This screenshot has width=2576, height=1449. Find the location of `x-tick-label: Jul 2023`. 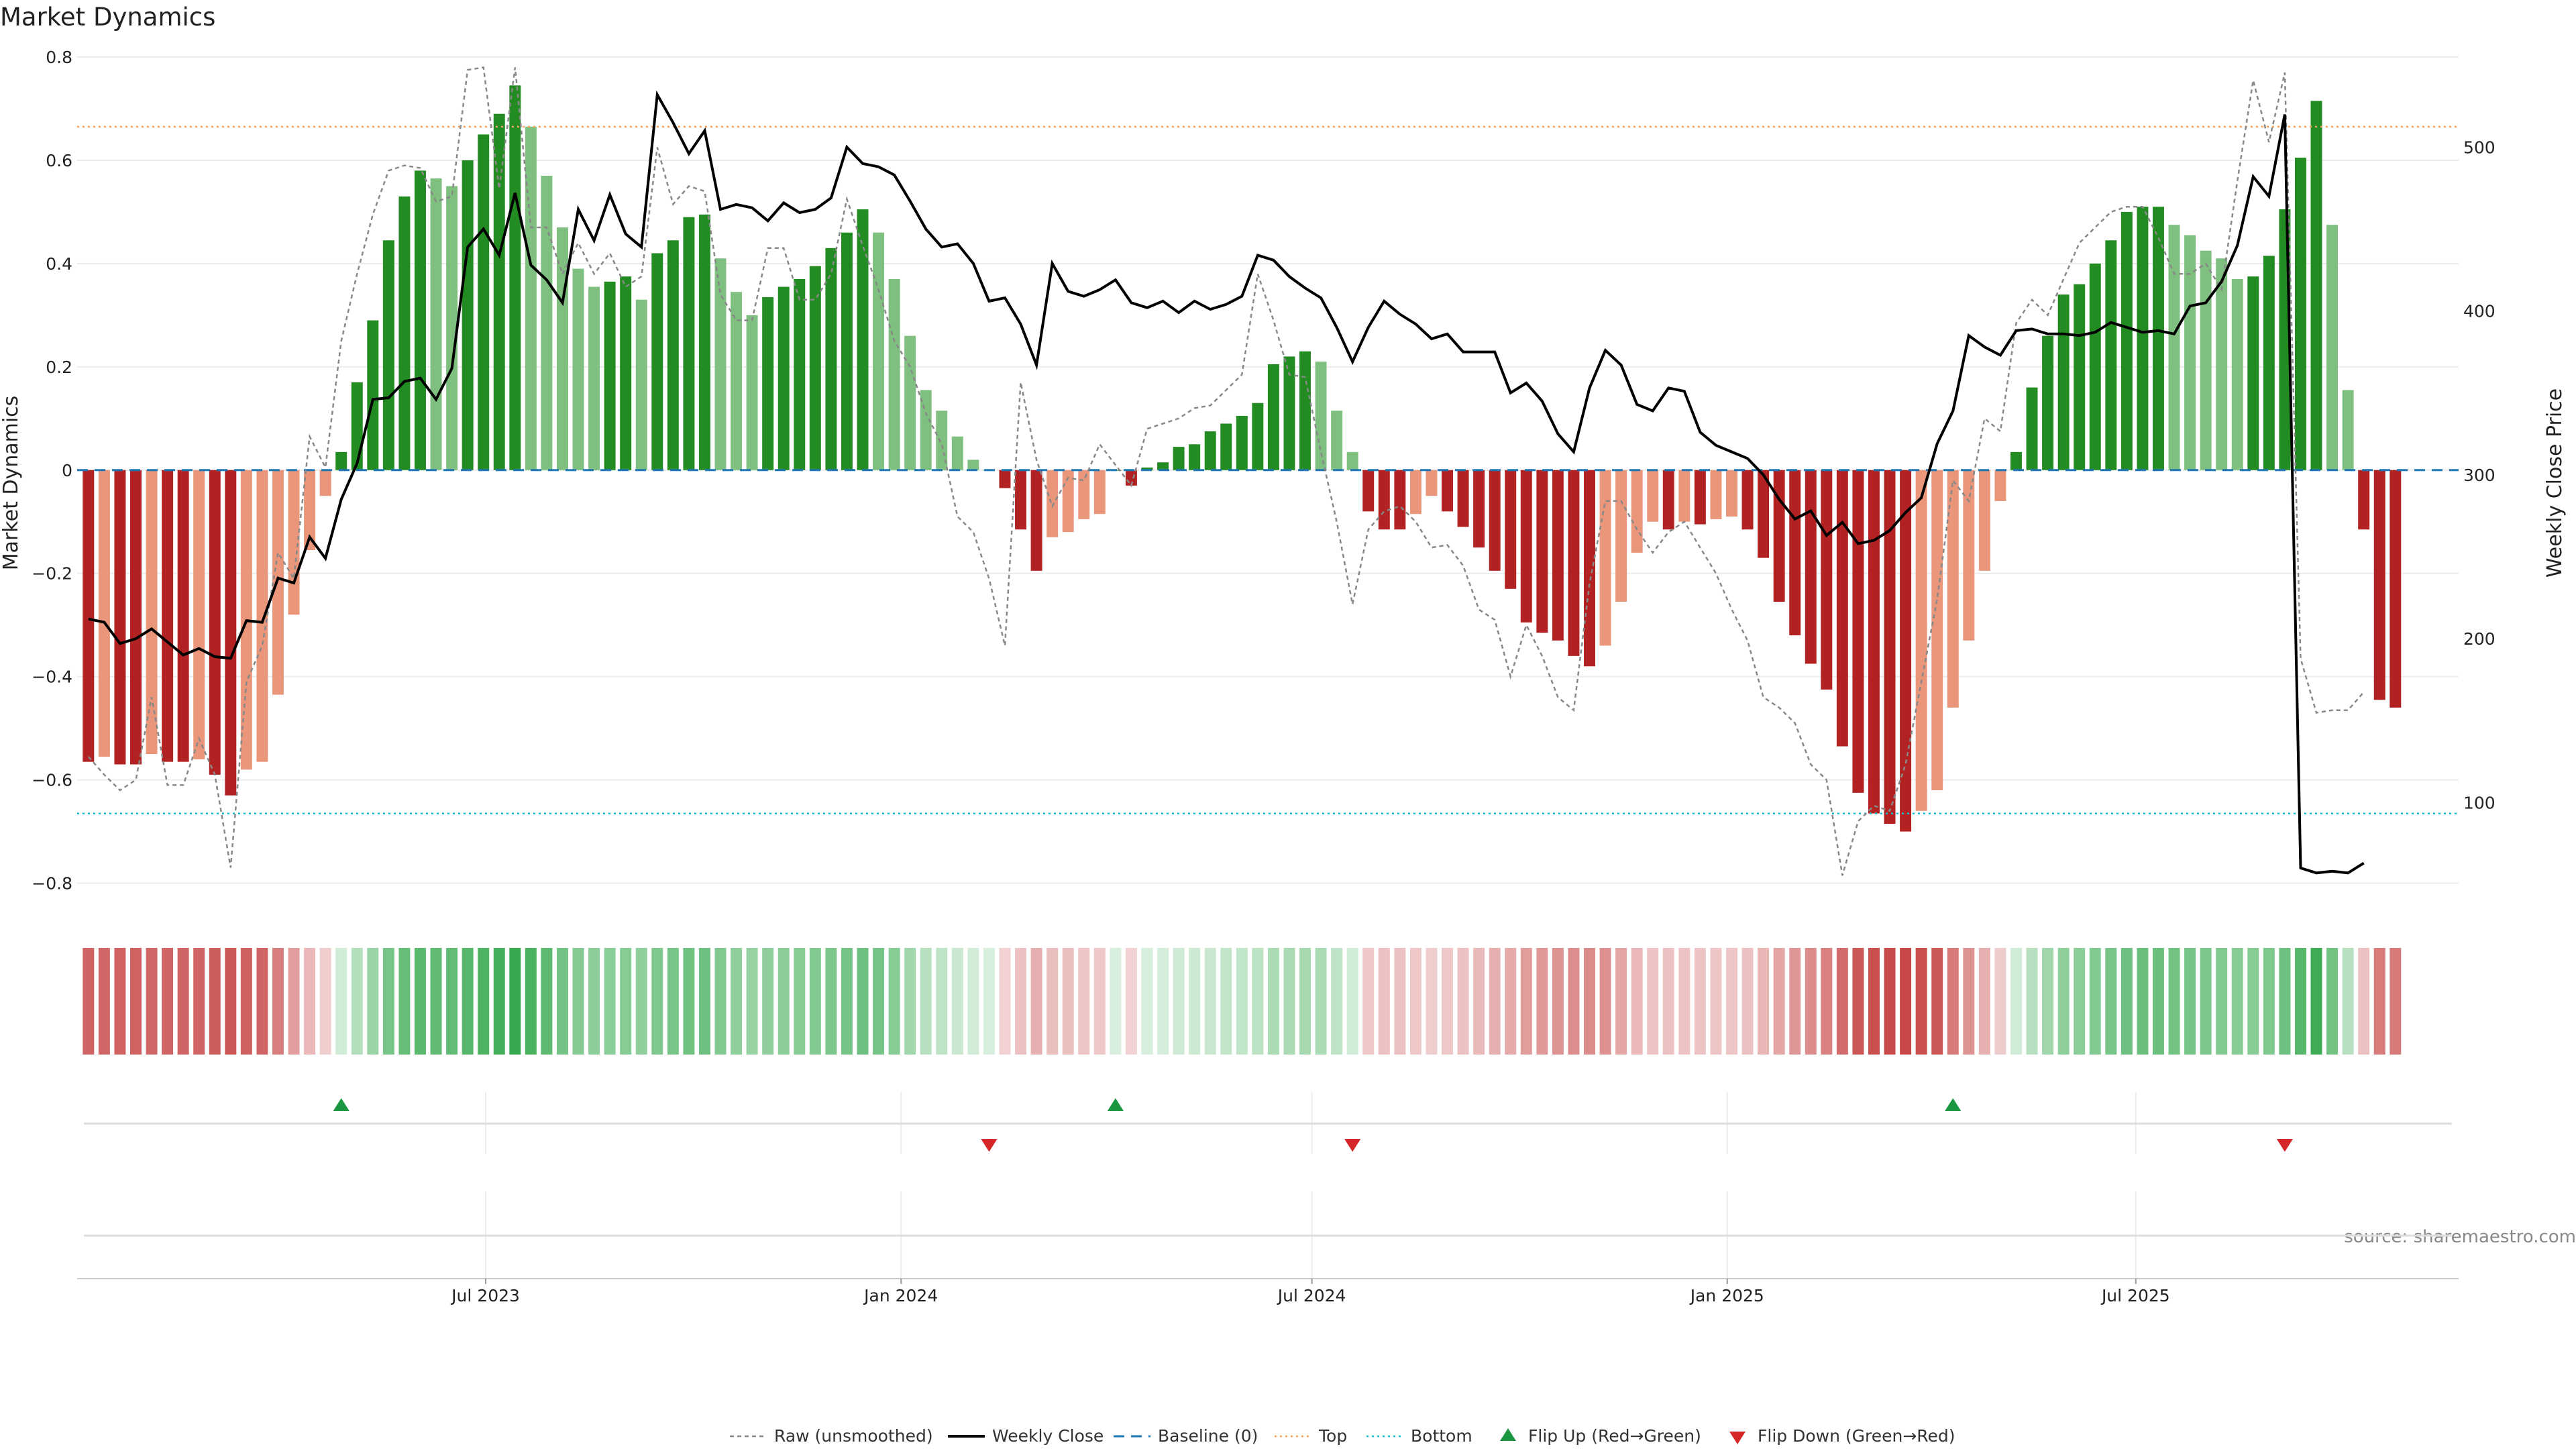

x-tick-label: Jul 2023 is located at coordinates (485, 1295).